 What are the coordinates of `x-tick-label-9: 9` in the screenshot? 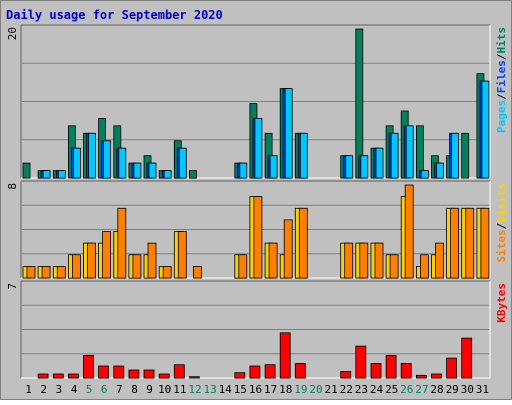 It's located at (149, 389).